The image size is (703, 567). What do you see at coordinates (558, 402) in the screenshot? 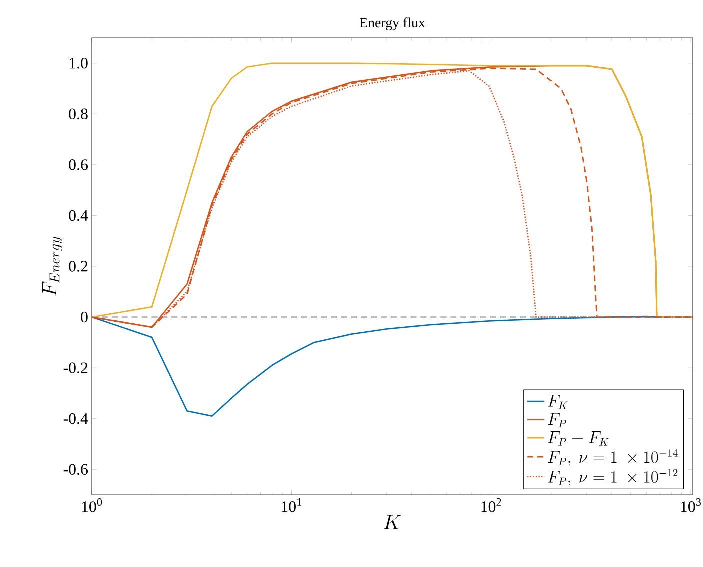
I see `legend-label: $F_{K}$` at bounding box center [558, 402].